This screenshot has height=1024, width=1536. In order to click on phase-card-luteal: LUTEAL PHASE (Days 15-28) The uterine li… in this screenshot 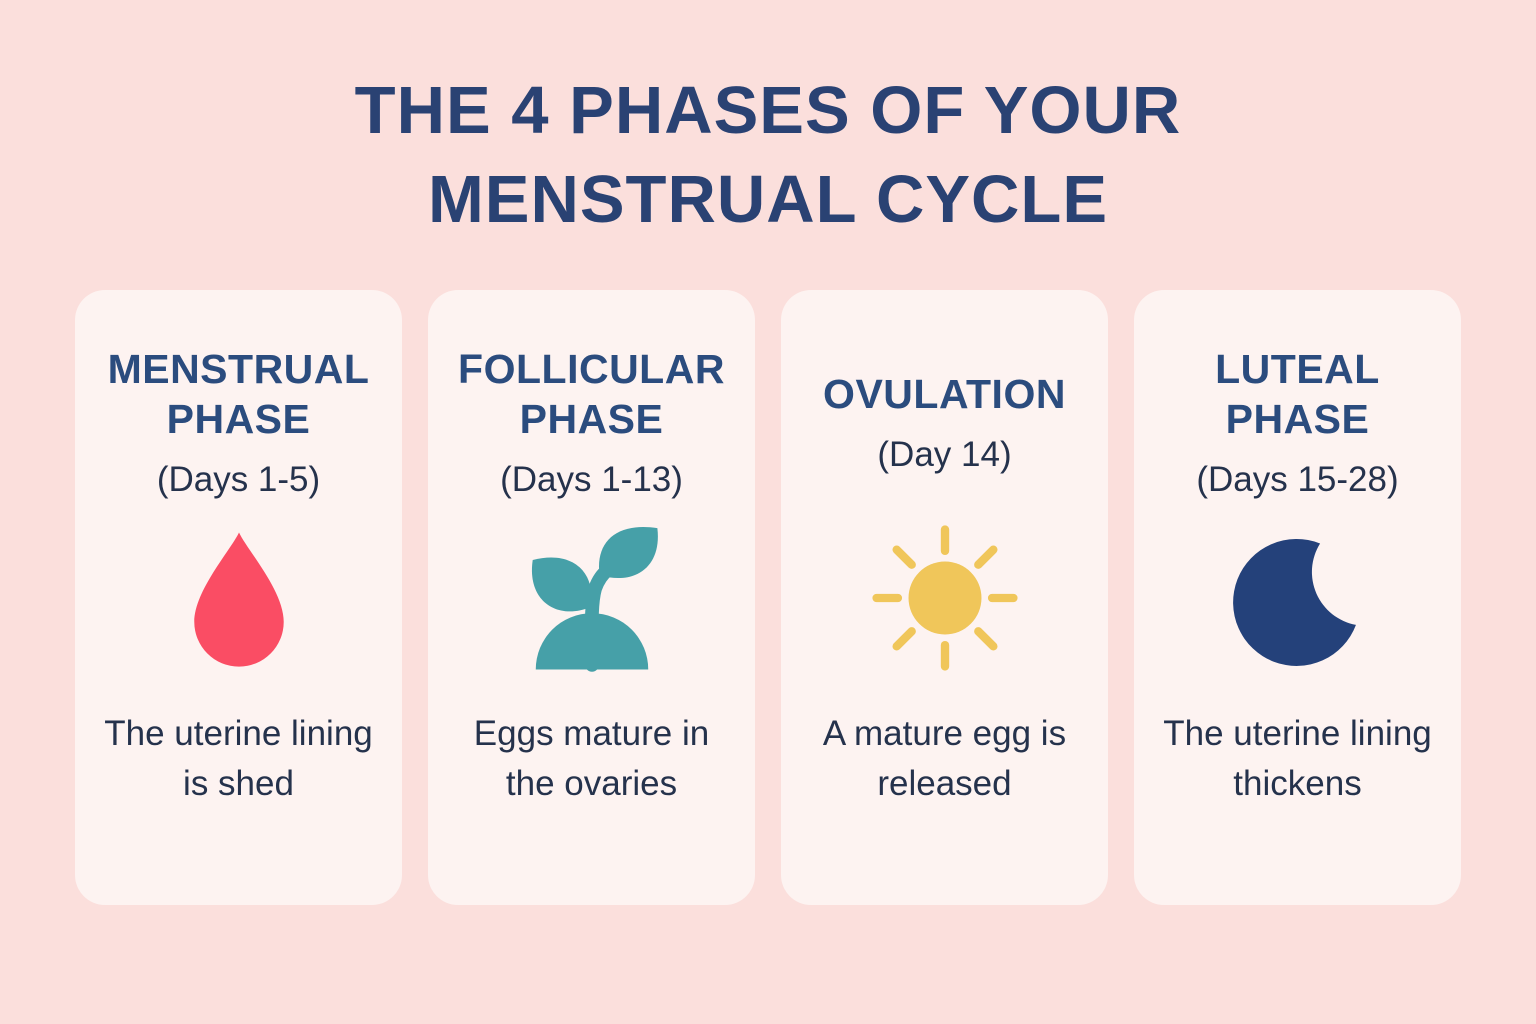, I will do `click(1297, 598)`.